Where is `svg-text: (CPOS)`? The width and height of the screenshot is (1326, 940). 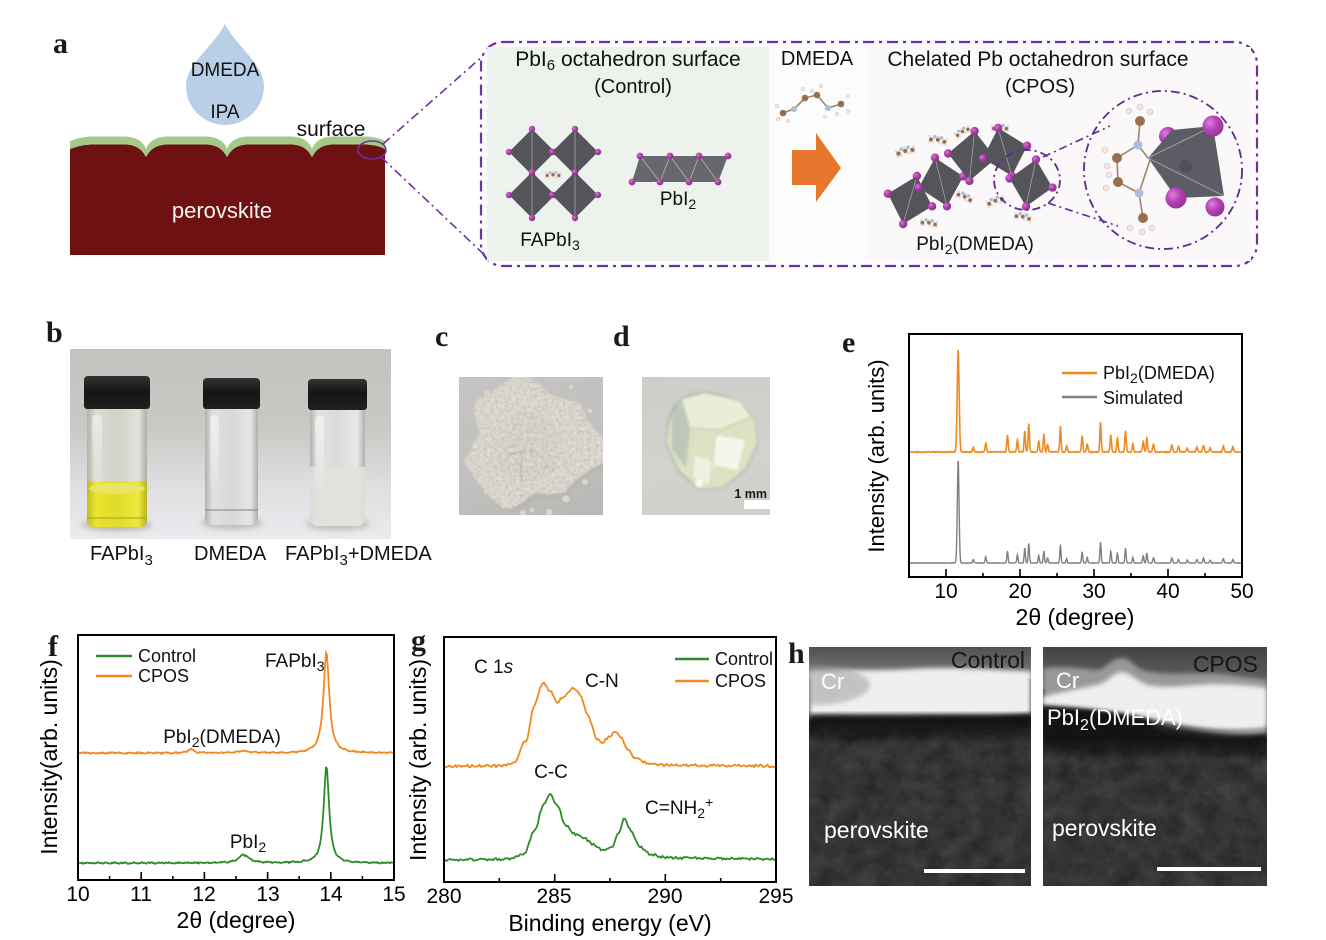
svg-text: (CPOS) is located at coordinates (1040, 87).